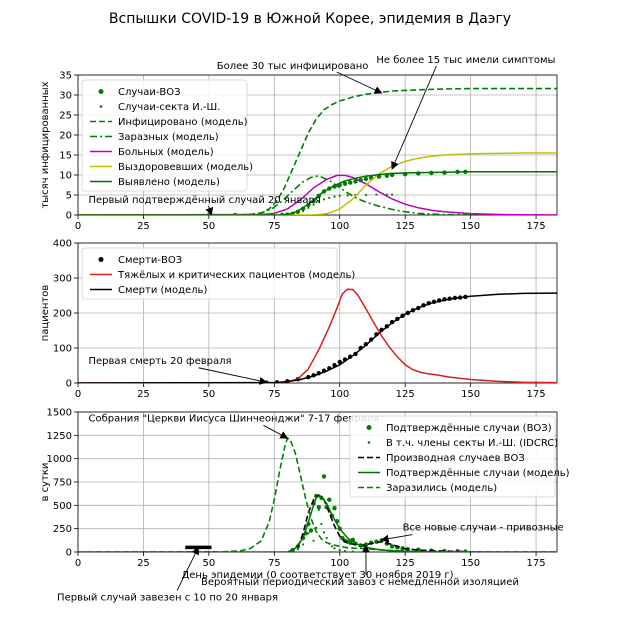 The height and width of the screenshot is (620, 620). Describe the element at coordinates (478, 473) in the screenshot. I see `legend-label: Подтверждённые случаи (модель)` at that location.